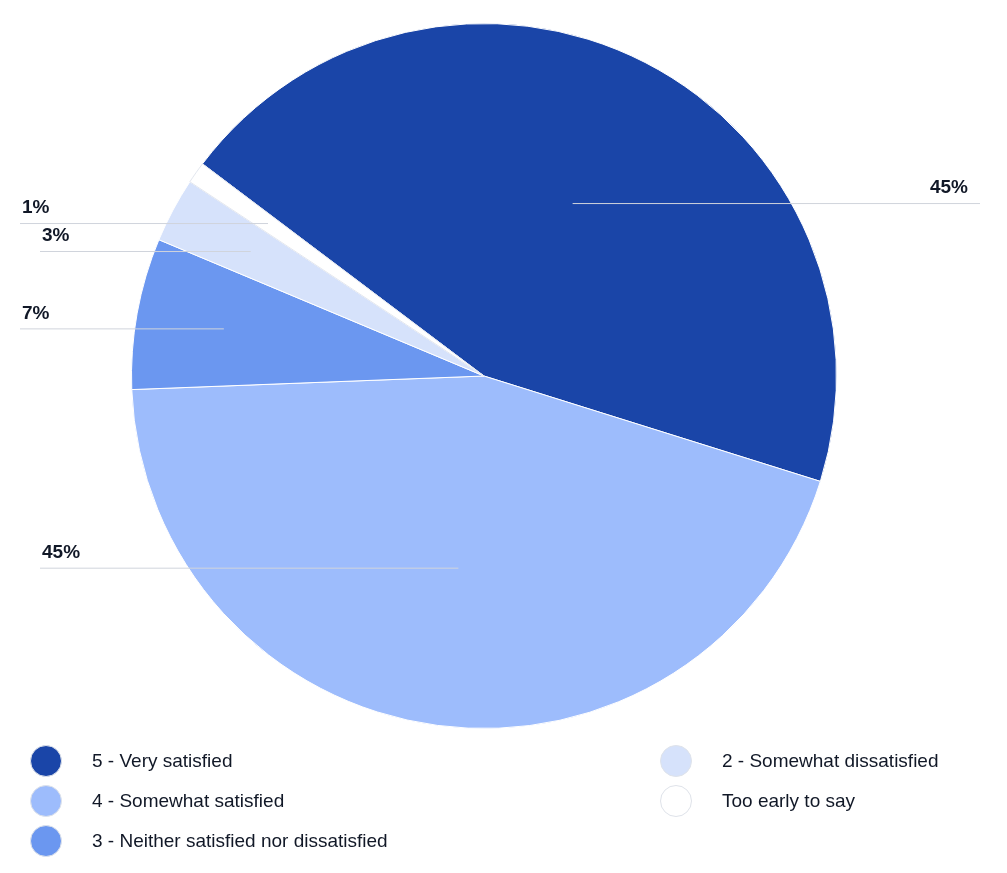 This screenshot has height=873, width=1007. What do you see at coordinates (789, 801) in the screenshot?
I see `legend-label: Too early to say` at bounding box center [789, 801].